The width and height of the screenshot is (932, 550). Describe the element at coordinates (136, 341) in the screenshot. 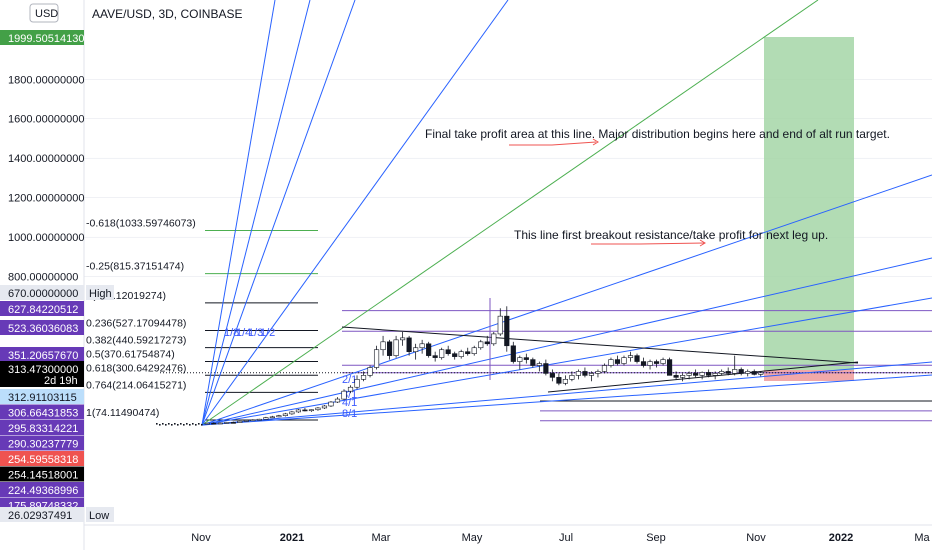

I see `fib-level-label: 0.382(440.59217273)` at that location.